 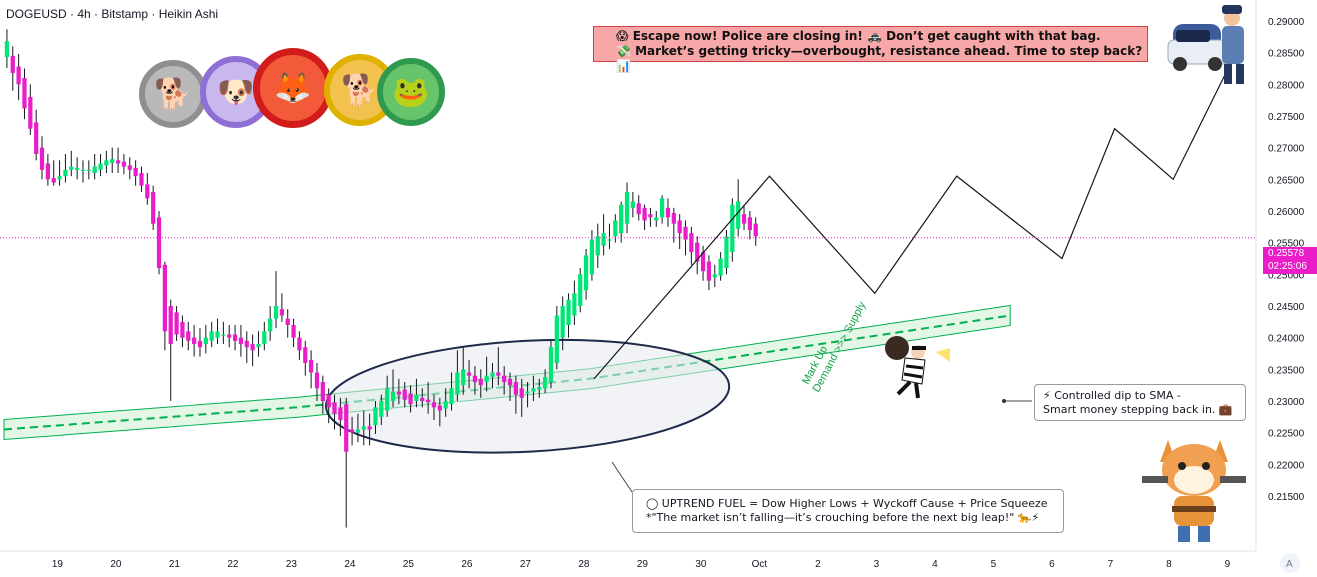 What do you see at coordinates (935, 564) in the screenshot?
I see `time-tick-label: 4` at bounding box center [935, 564].